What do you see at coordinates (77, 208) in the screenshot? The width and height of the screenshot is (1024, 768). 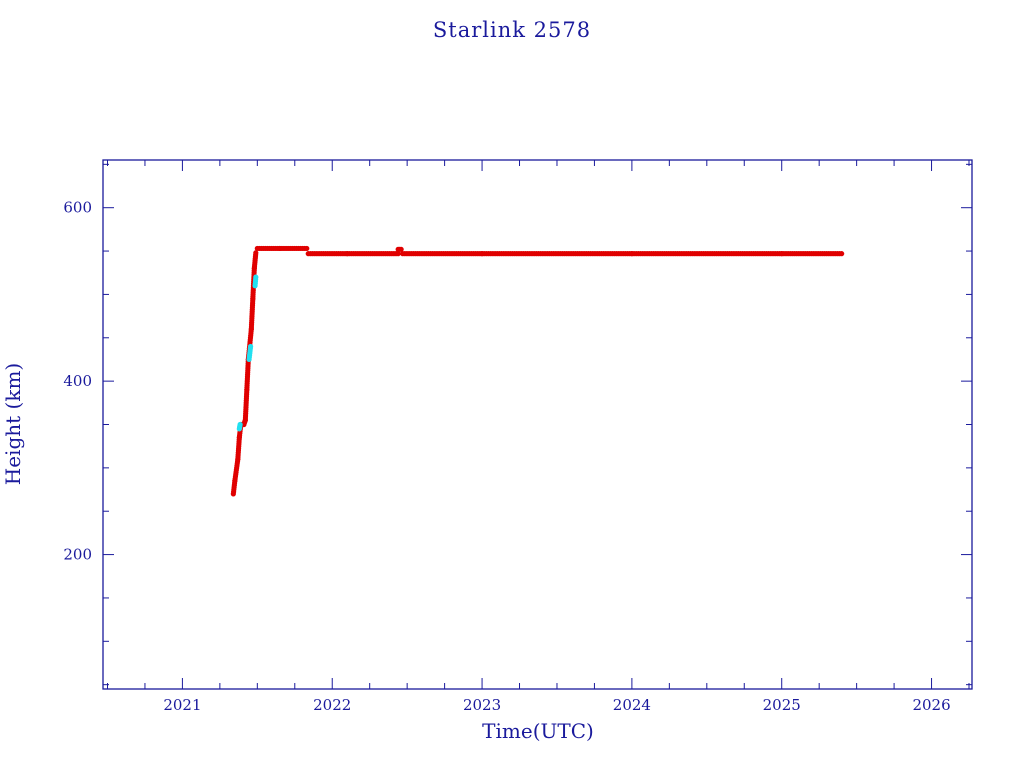 I see `y-tick-label: 600` at bounding box center [77, 208].